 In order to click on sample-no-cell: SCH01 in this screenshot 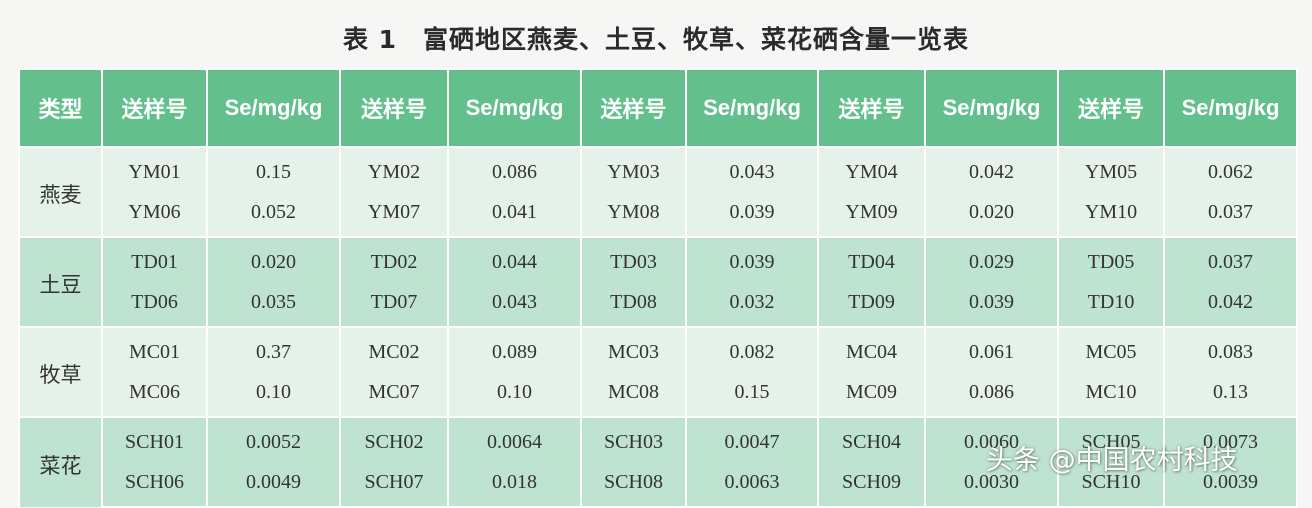, I will do `click(154, 439)`.